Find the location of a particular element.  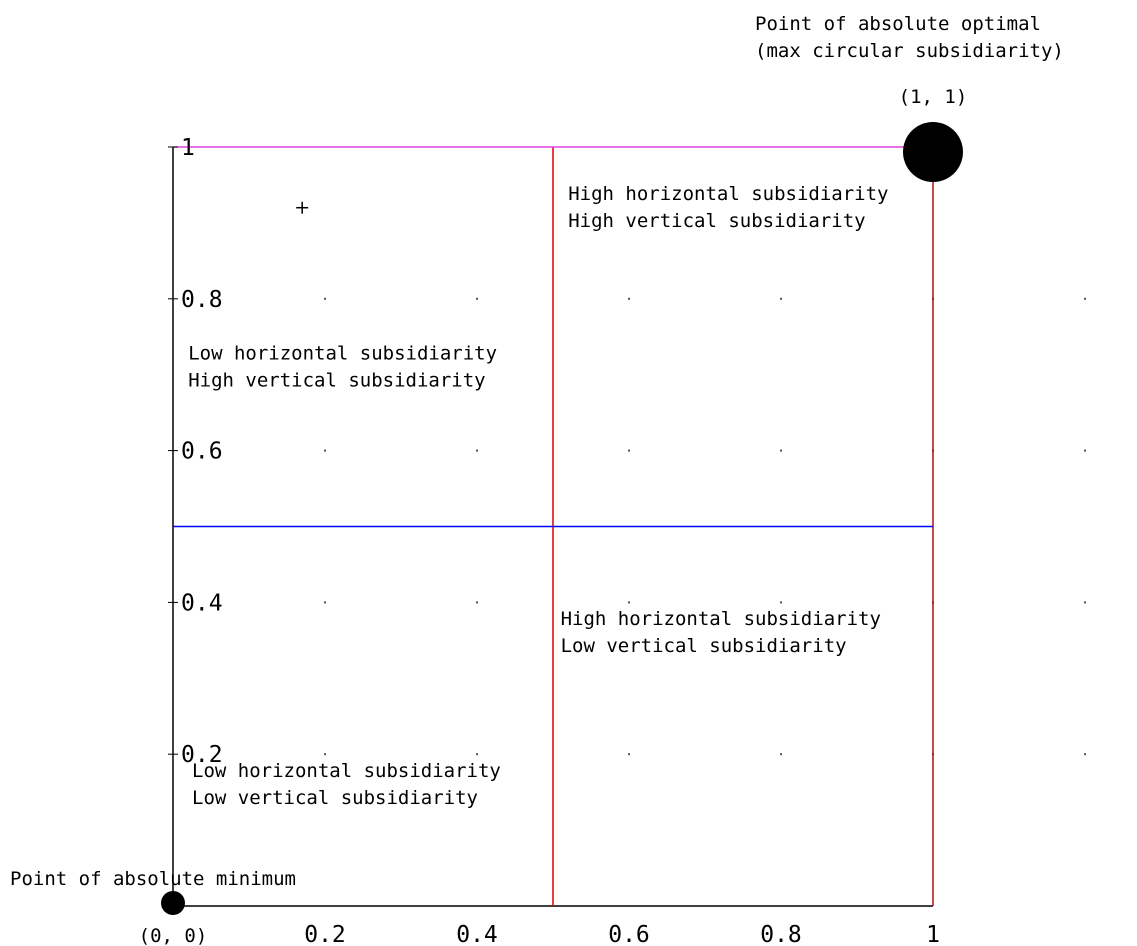

y-tick-label: 0.8 is located at coordinates (202, 300).